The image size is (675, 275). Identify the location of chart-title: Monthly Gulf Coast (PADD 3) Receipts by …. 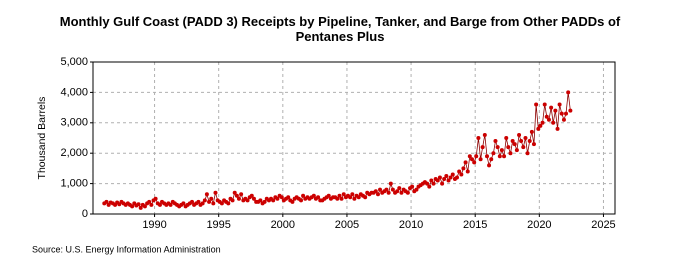
(340, 29).